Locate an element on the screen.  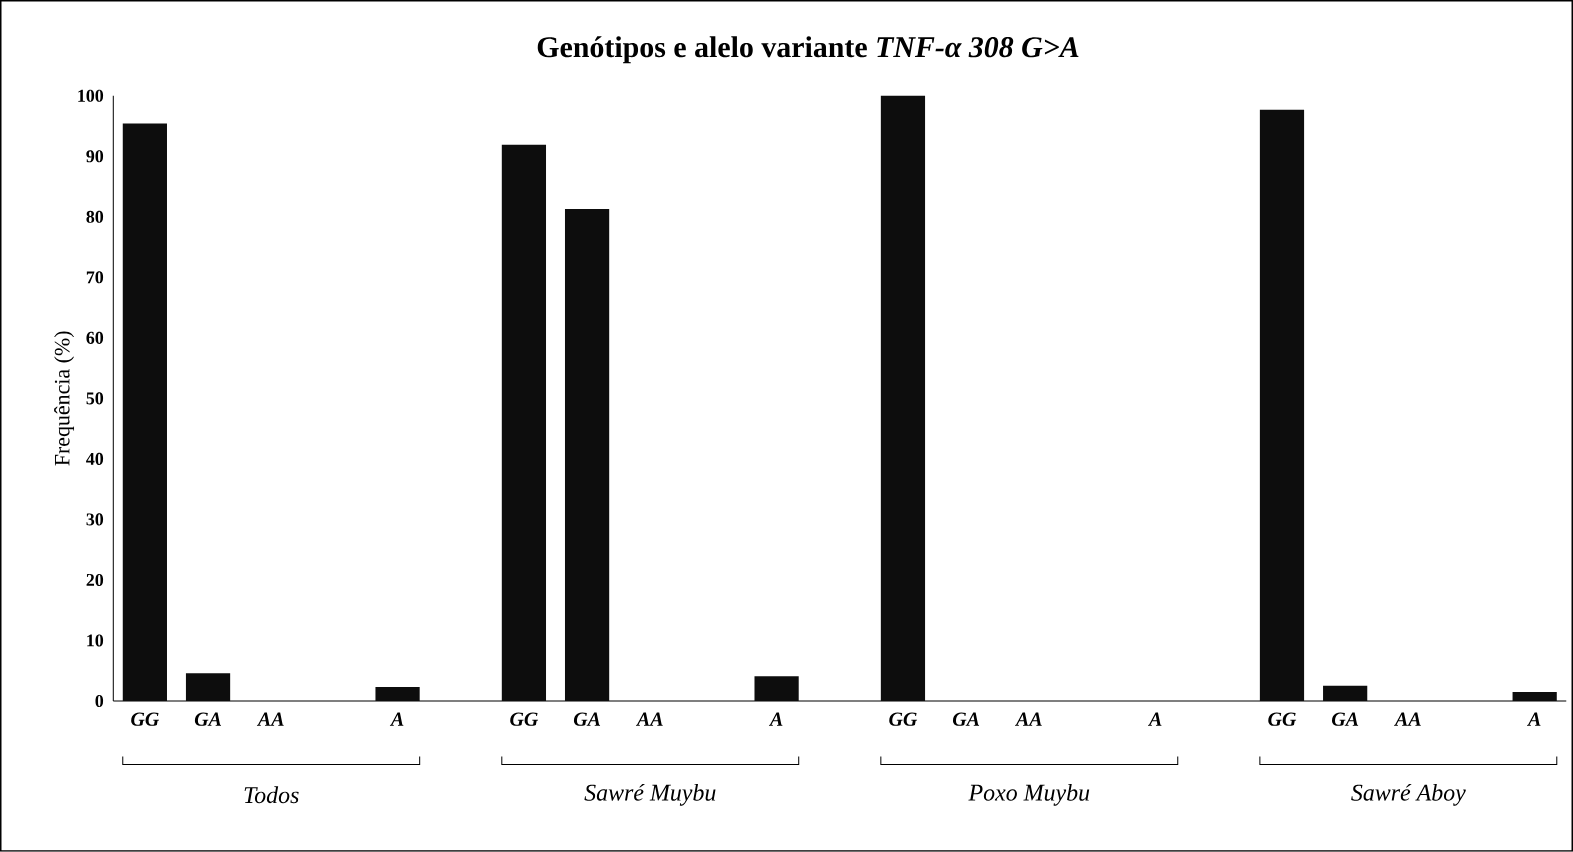
y-tick-label: 0 is located at coordinates (99, 701).